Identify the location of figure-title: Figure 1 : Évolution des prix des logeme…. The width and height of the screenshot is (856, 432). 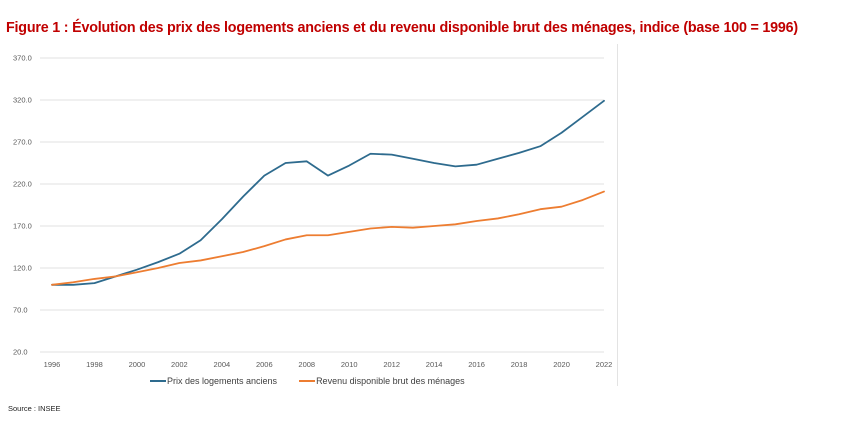
(402, 28).